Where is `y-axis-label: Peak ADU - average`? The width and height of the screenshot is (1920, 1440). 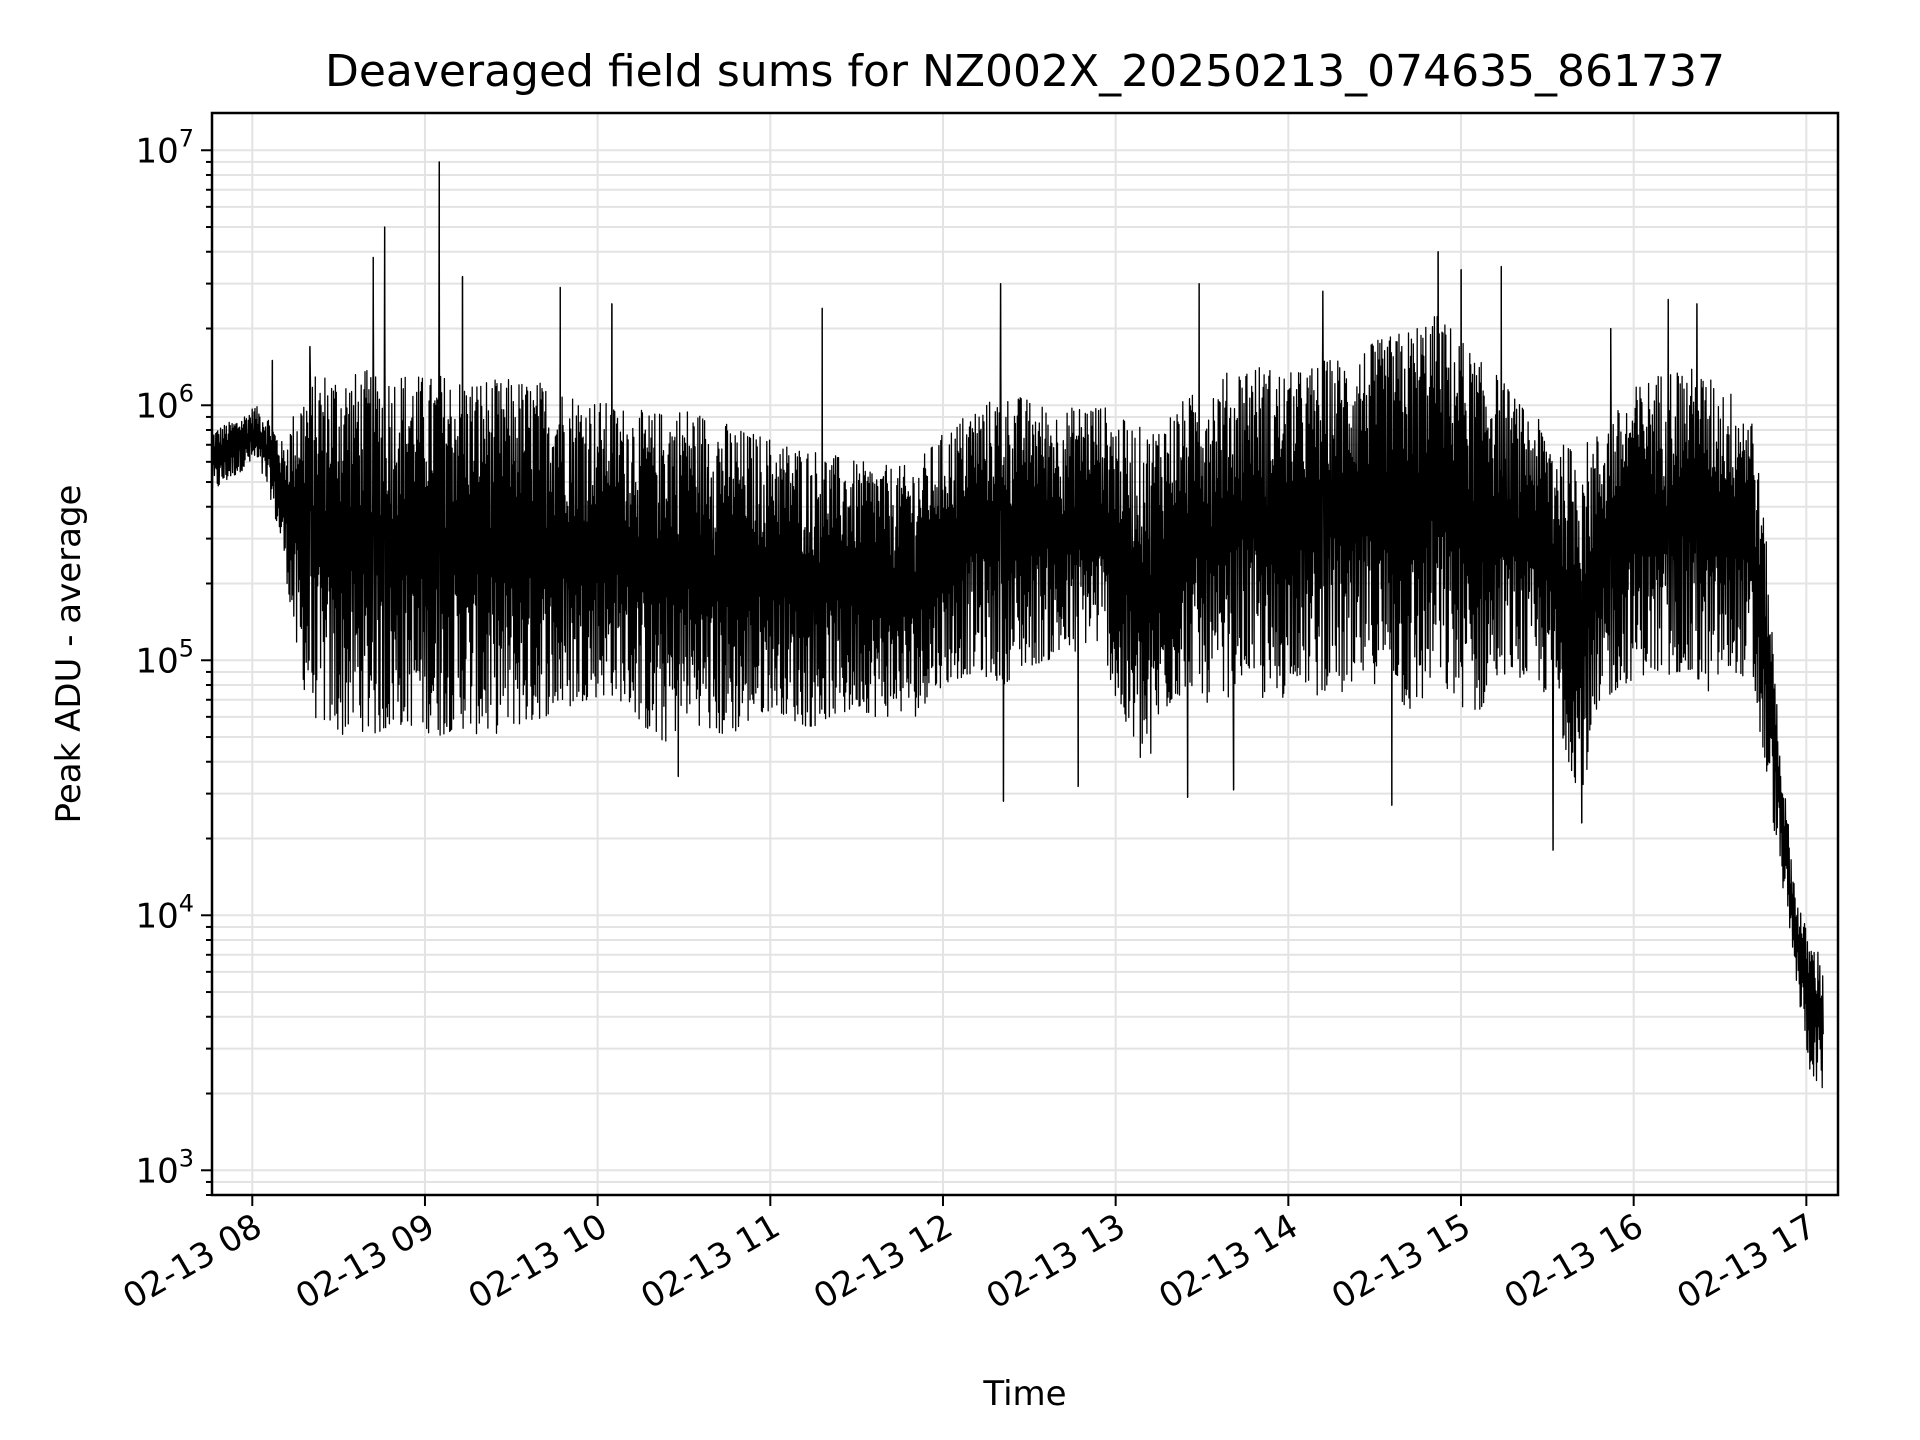 y-axis-label: Peak ADU - average is located at coordinates (69, 654).